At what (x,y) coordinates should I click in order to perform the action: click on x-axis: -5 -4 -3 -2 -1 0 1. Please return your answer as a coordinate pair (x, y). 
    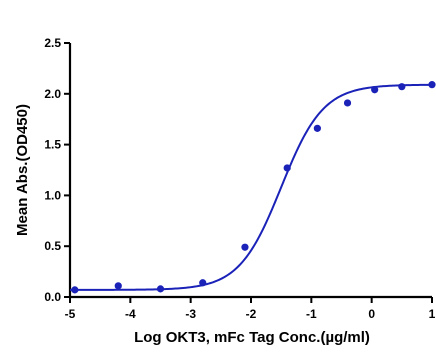
    Looking at the image, I should click on (250, 308).